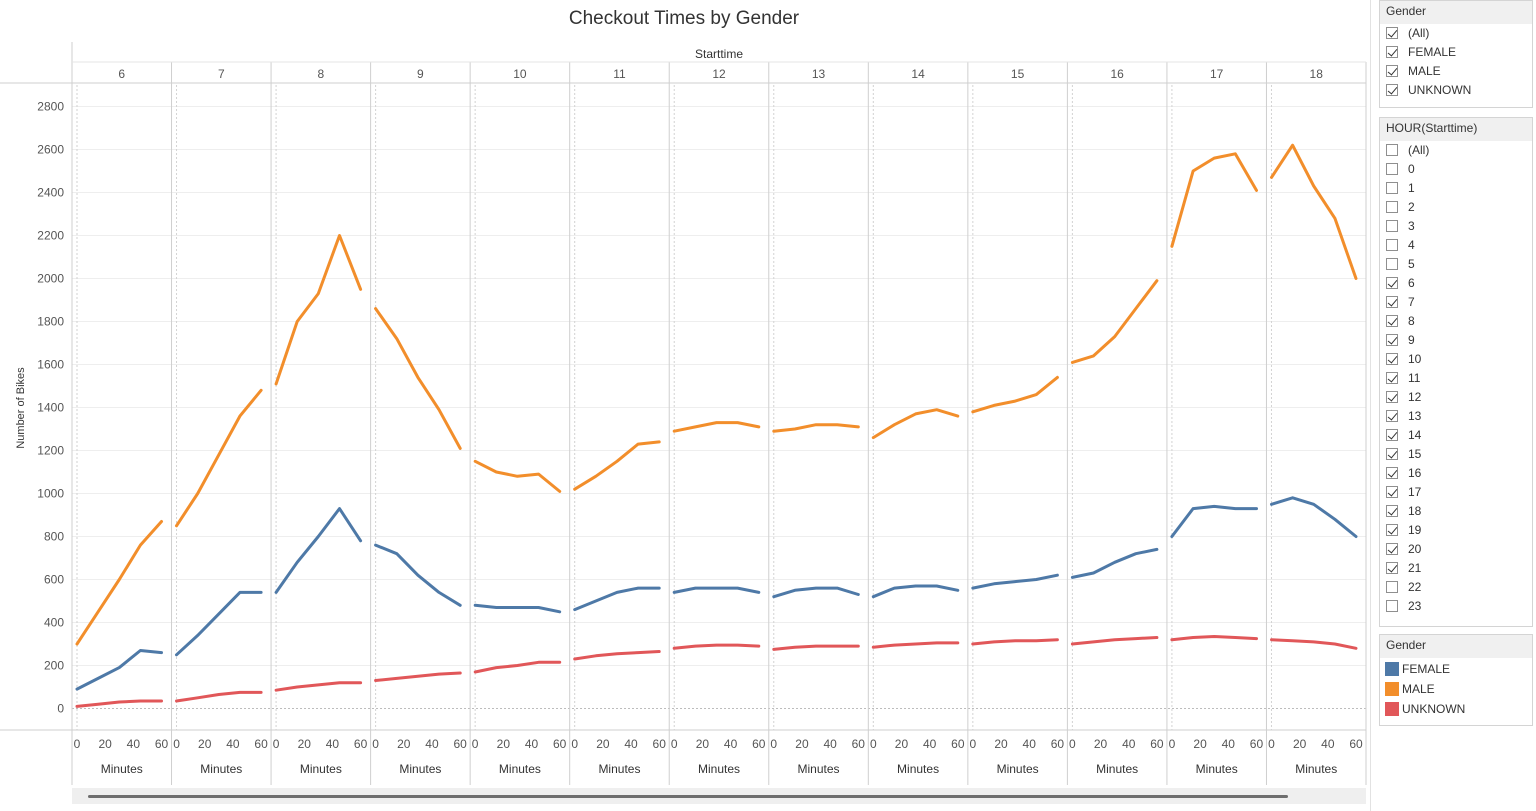  What do you see at coordinates (688, 796) in the screenshot?
I see `scrollbar-thumb` at bounding box center [688, 796].